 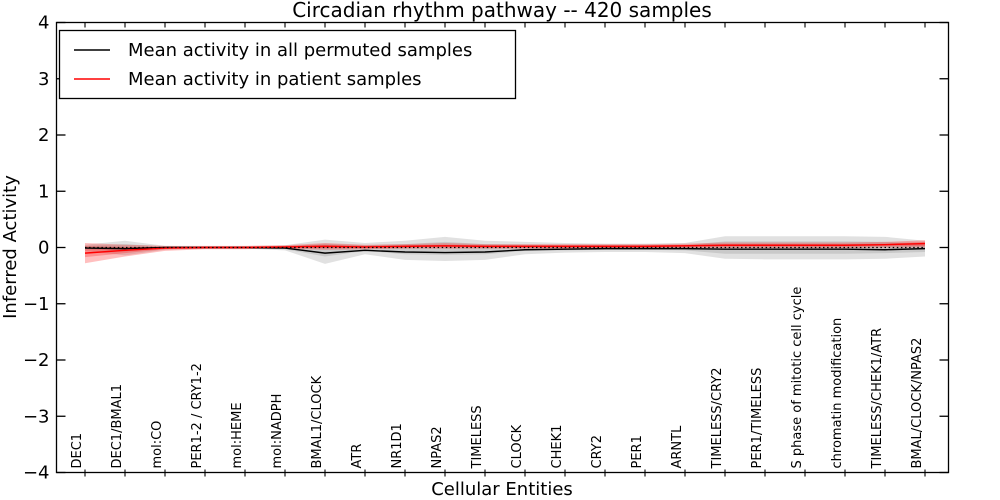 I want to click on x-category-label: CLOCK, so click(x=517, y=446).